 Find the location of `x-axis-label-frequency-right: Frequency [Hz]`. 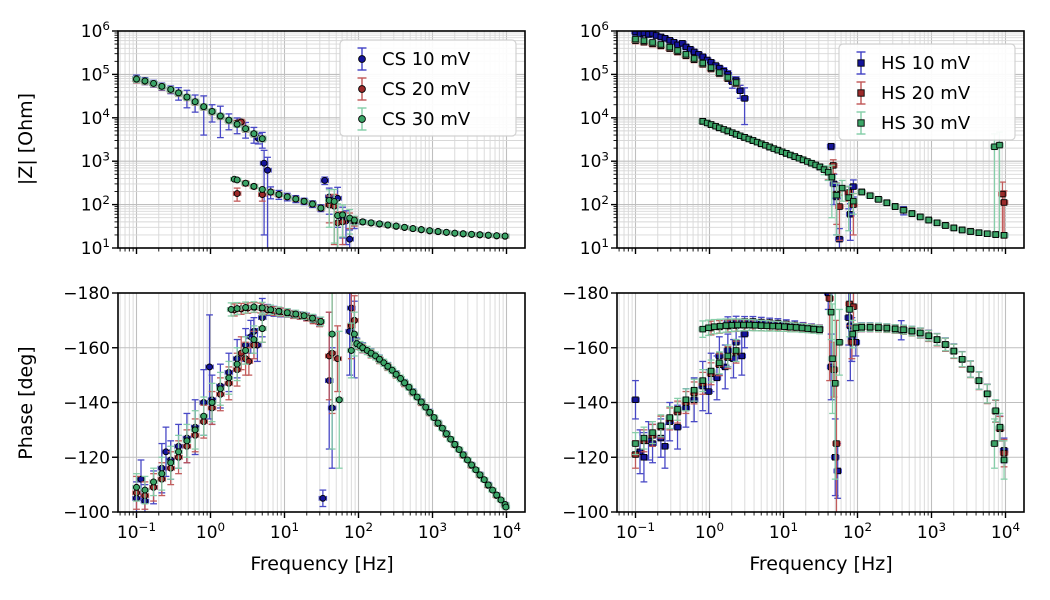

x-axis-label-frequency-right: Frequency [Hz] is located at coordinates (821, 564).